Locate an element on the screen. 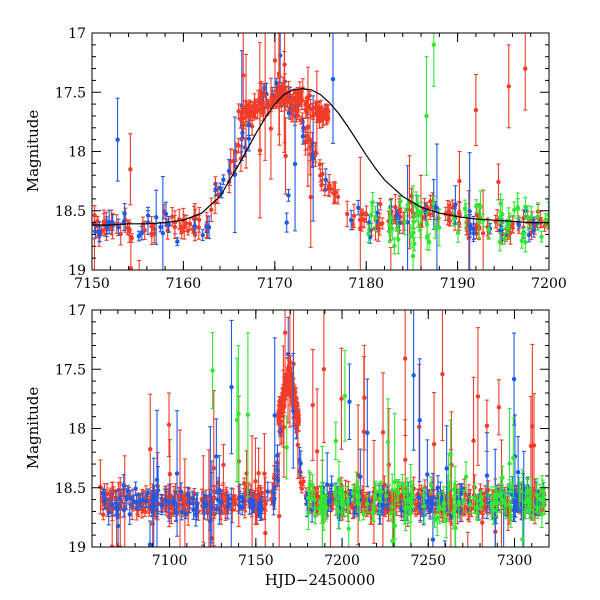 This screenshot has height=600, width=600. x-tick-label: 7200 is located at coordinates (549, 284).